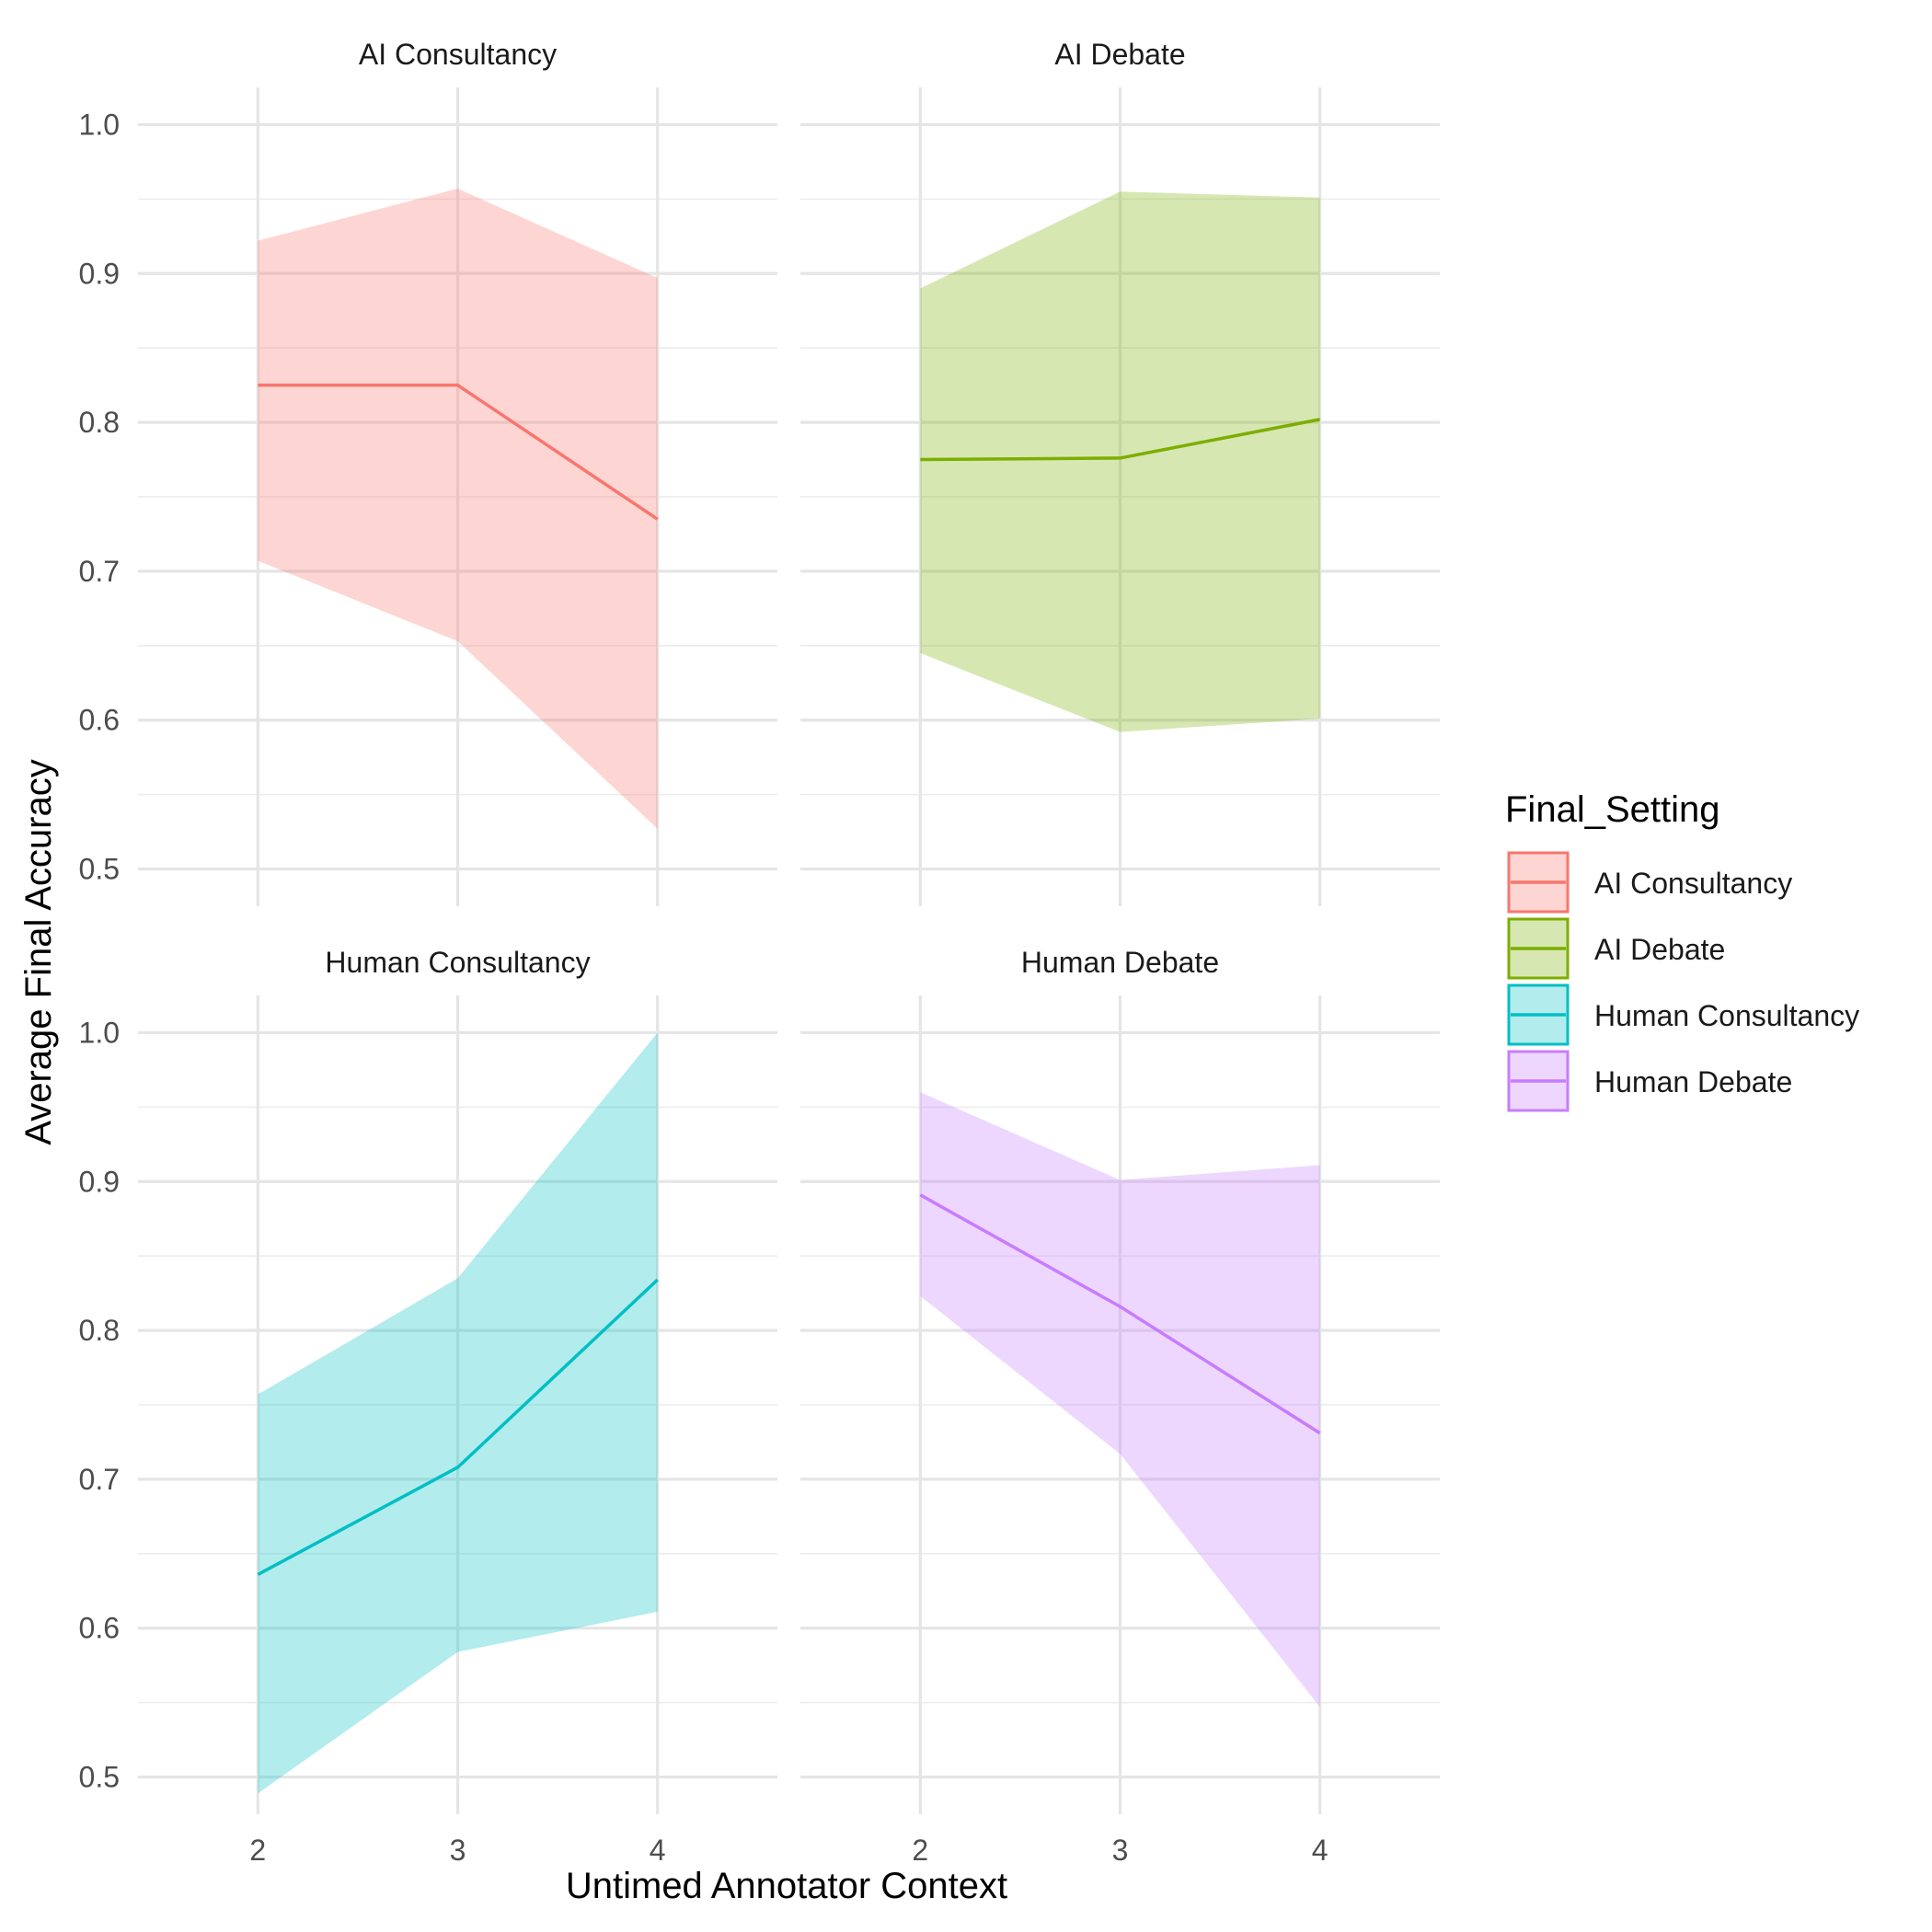 The height and width of the screenshot is (1932, 1932). I want to click on ribbon-ai-debate, so click(1120, 461).